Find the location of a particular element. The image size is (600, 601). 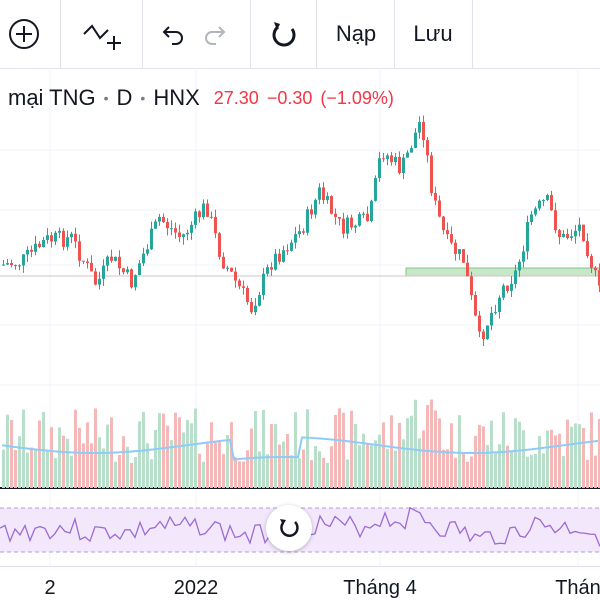

replay-icon is located at coordinates (284, 34).